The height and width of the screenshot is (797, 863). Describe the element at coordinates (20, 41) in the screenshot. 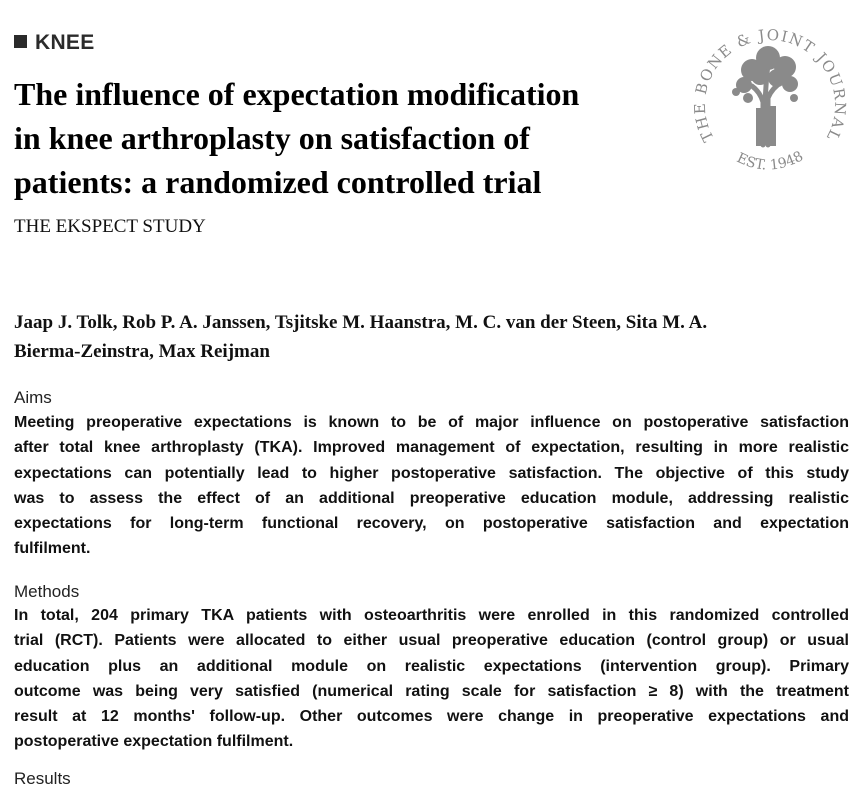

I see `square-bullet-icon` at that location.